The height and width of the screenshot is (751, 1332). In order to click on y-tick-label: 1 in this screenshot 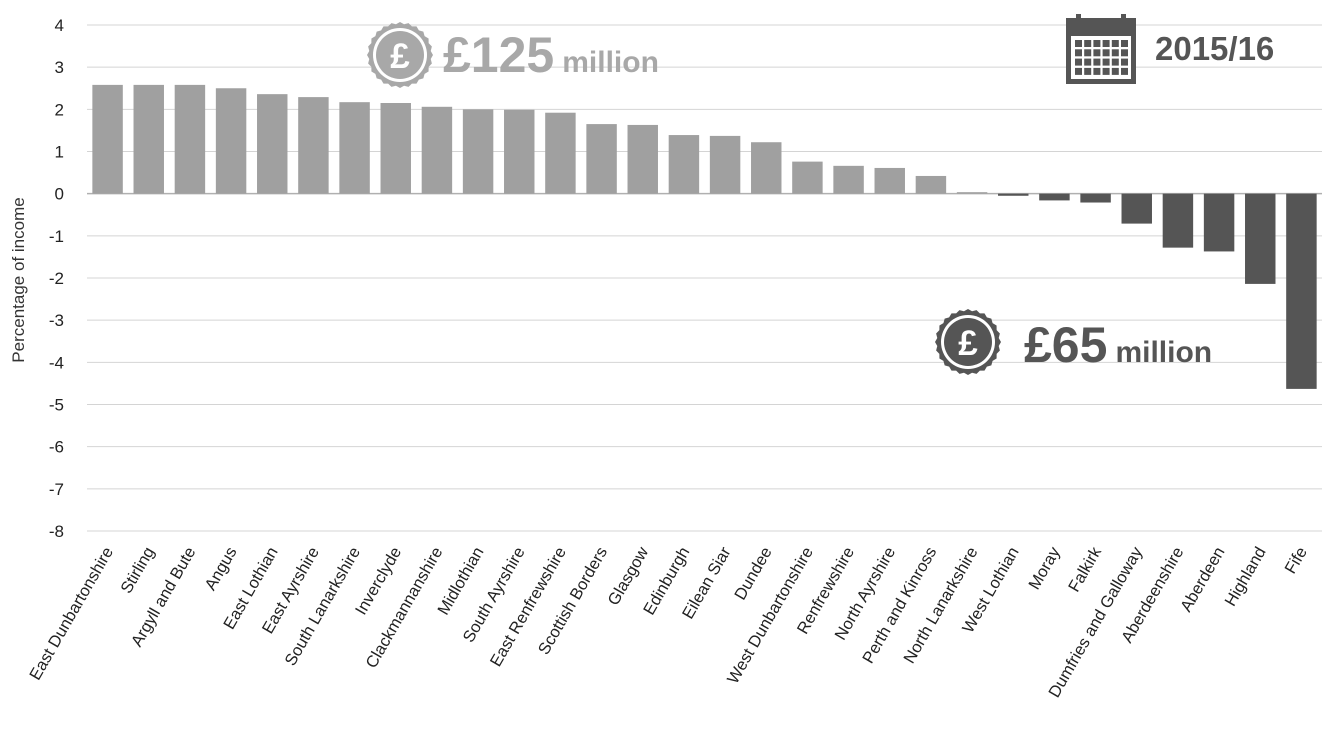, I will do `click(59, 152)`.